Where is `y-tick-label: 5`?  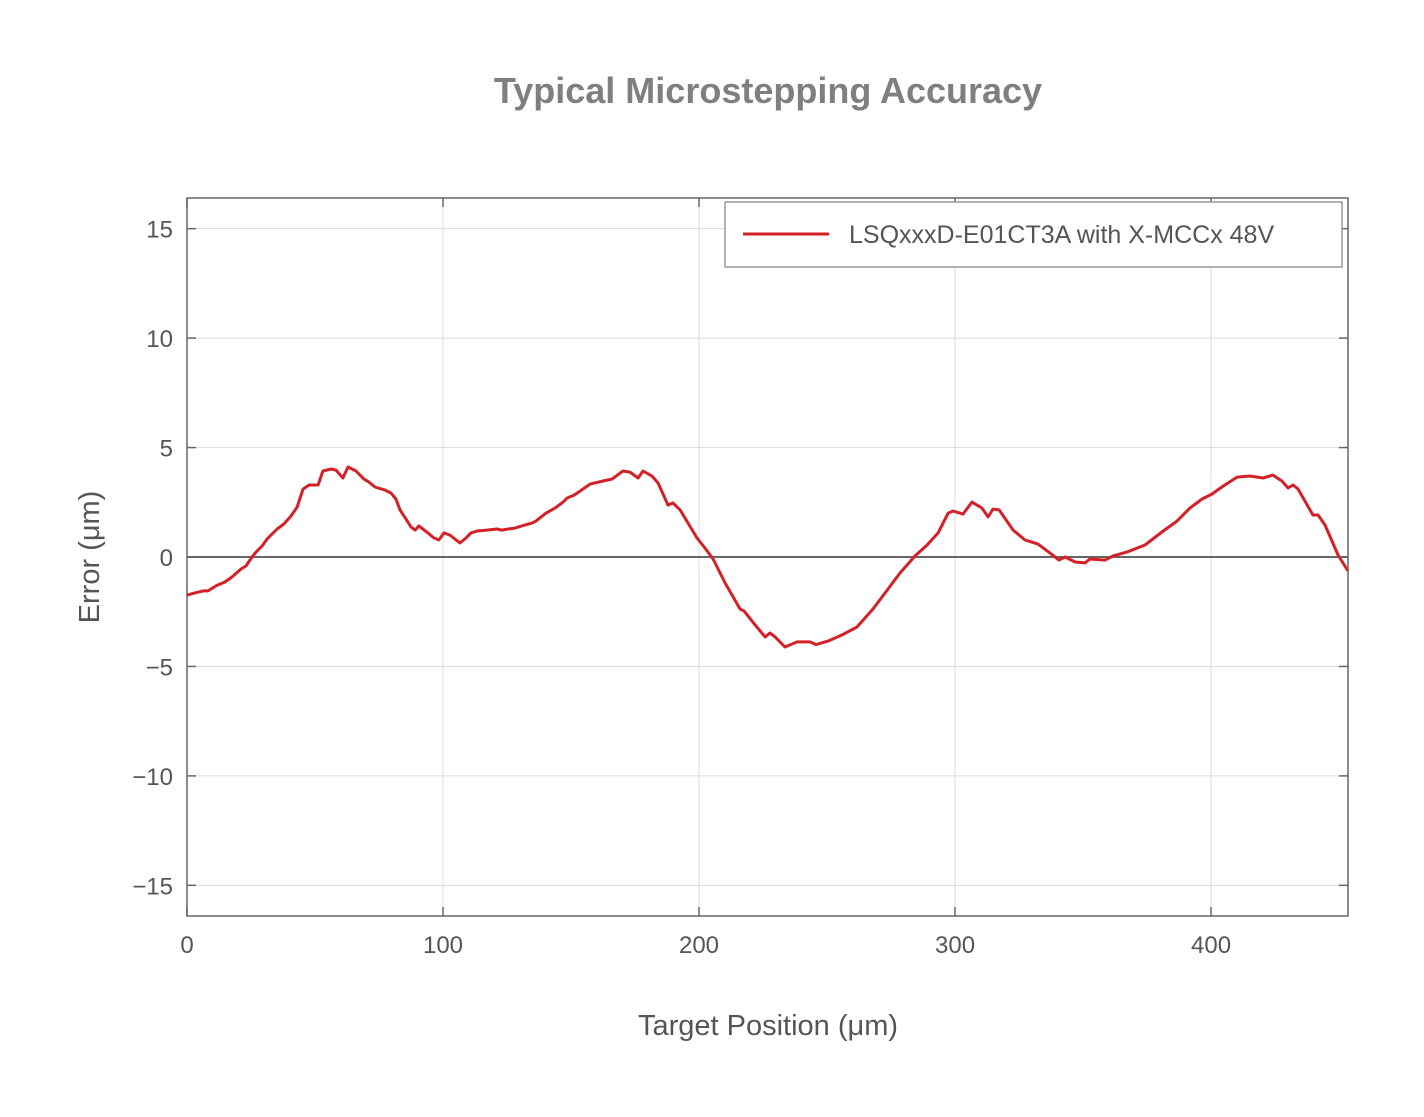 y-tick-label: 5 is located at coordinates (166, 449).